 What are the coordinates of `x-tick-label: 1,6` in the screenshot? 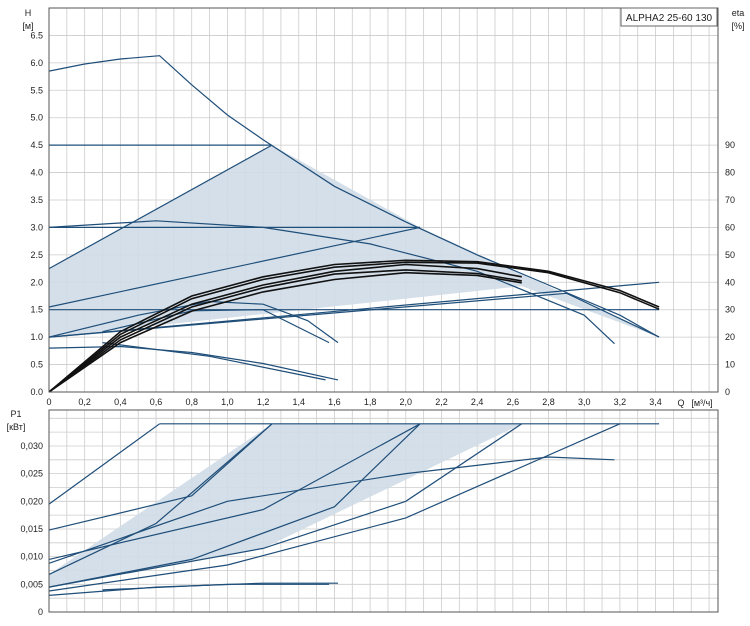 It's located at (334, 402).